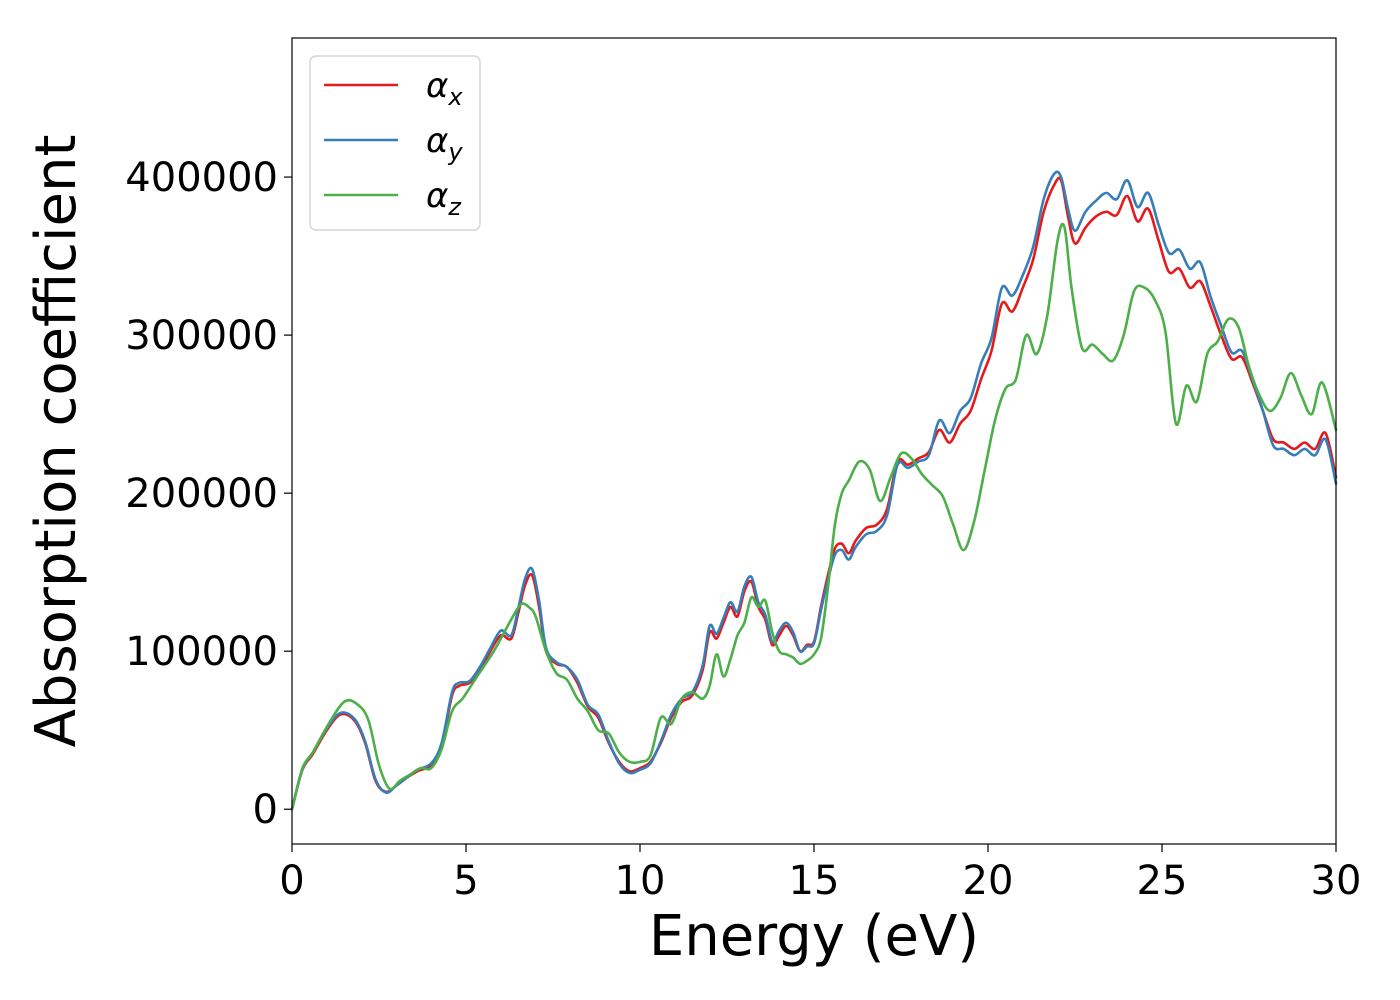  I want to click on x-axis-title: Energy (eV), so click(814, 936).